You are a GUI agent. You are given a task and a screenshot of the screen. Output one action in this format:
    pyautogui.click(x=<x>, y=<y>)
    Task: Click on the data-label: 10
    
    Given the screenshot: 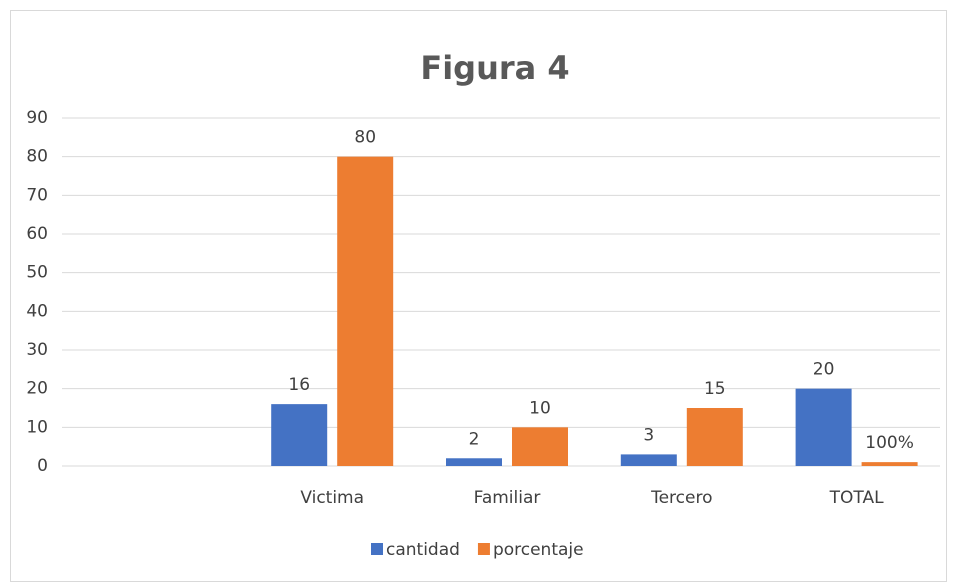 What is the action you would take?
    pyautogui.click(x=540, y=408)
    